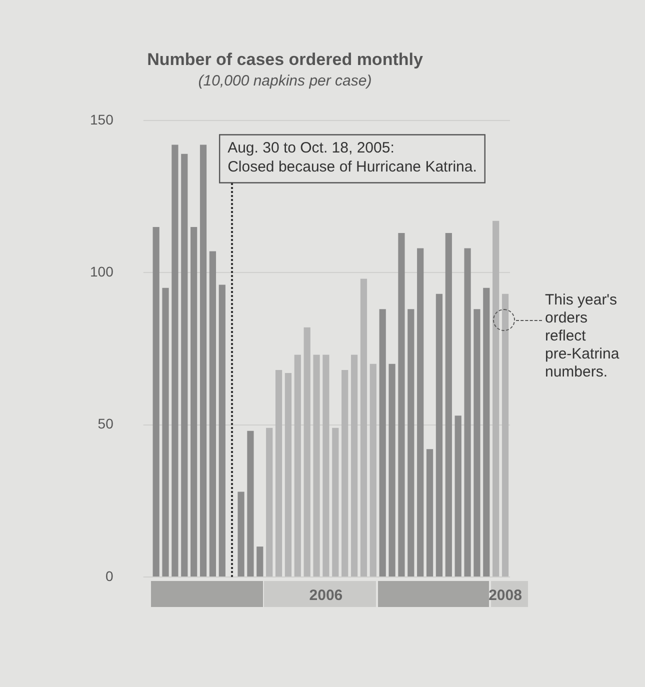  I want to click on y-tick-label: 150, so click(102, 119).